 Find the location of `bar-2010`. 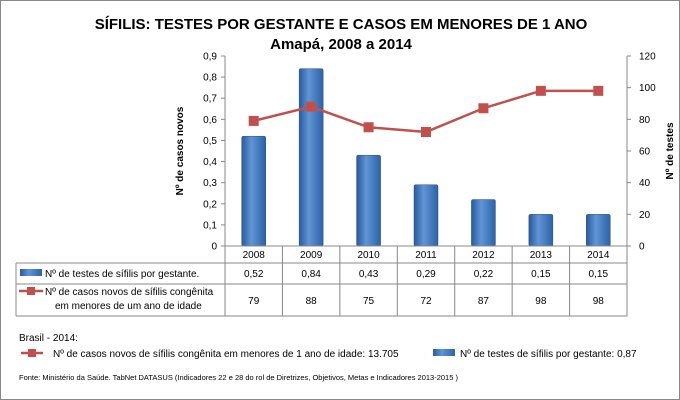

bar-2010 is located at coordinates (368, 200).